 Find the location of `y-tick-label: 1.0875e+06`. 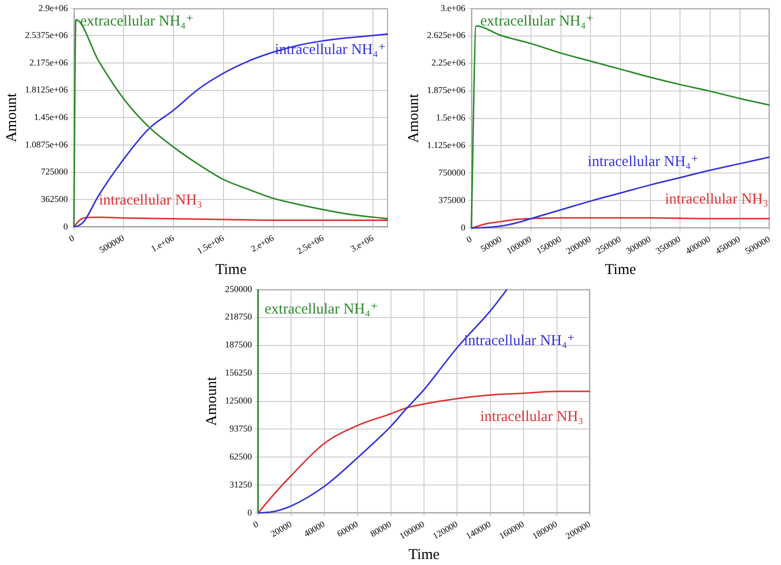

y-tick-label: 1.0875e+06 is located at coordinates (46, 144).